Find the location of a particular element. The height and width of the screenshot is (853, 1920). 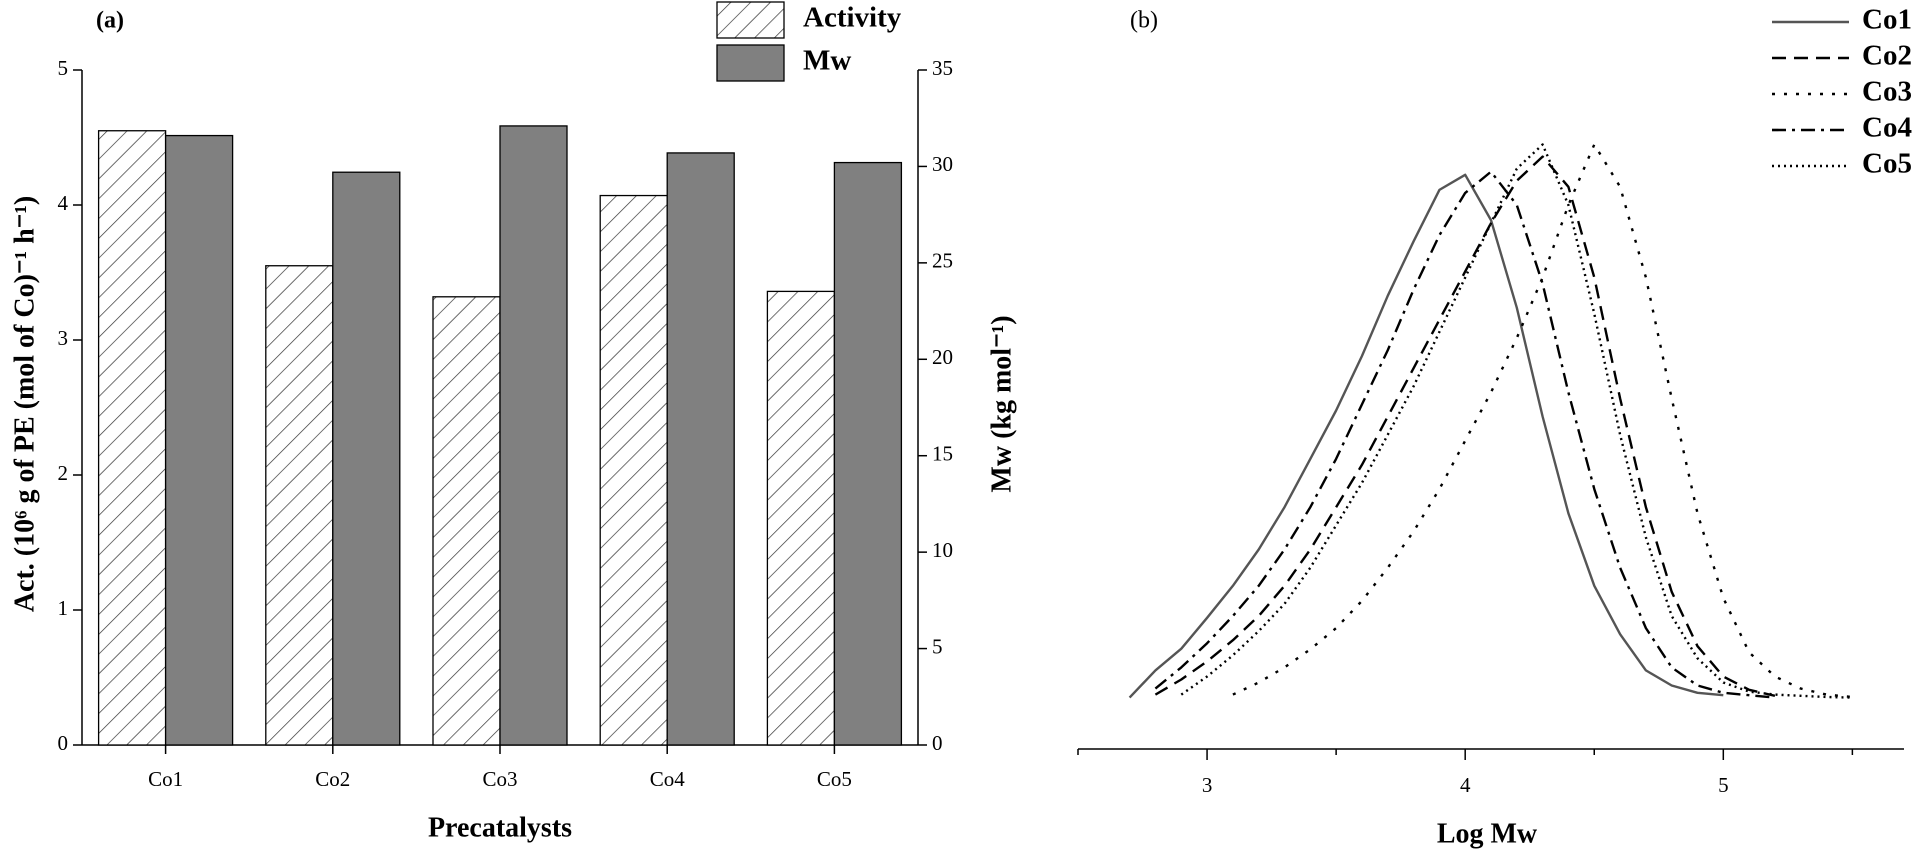

legend-label: Co3 is located at coordinates (1887, 92).